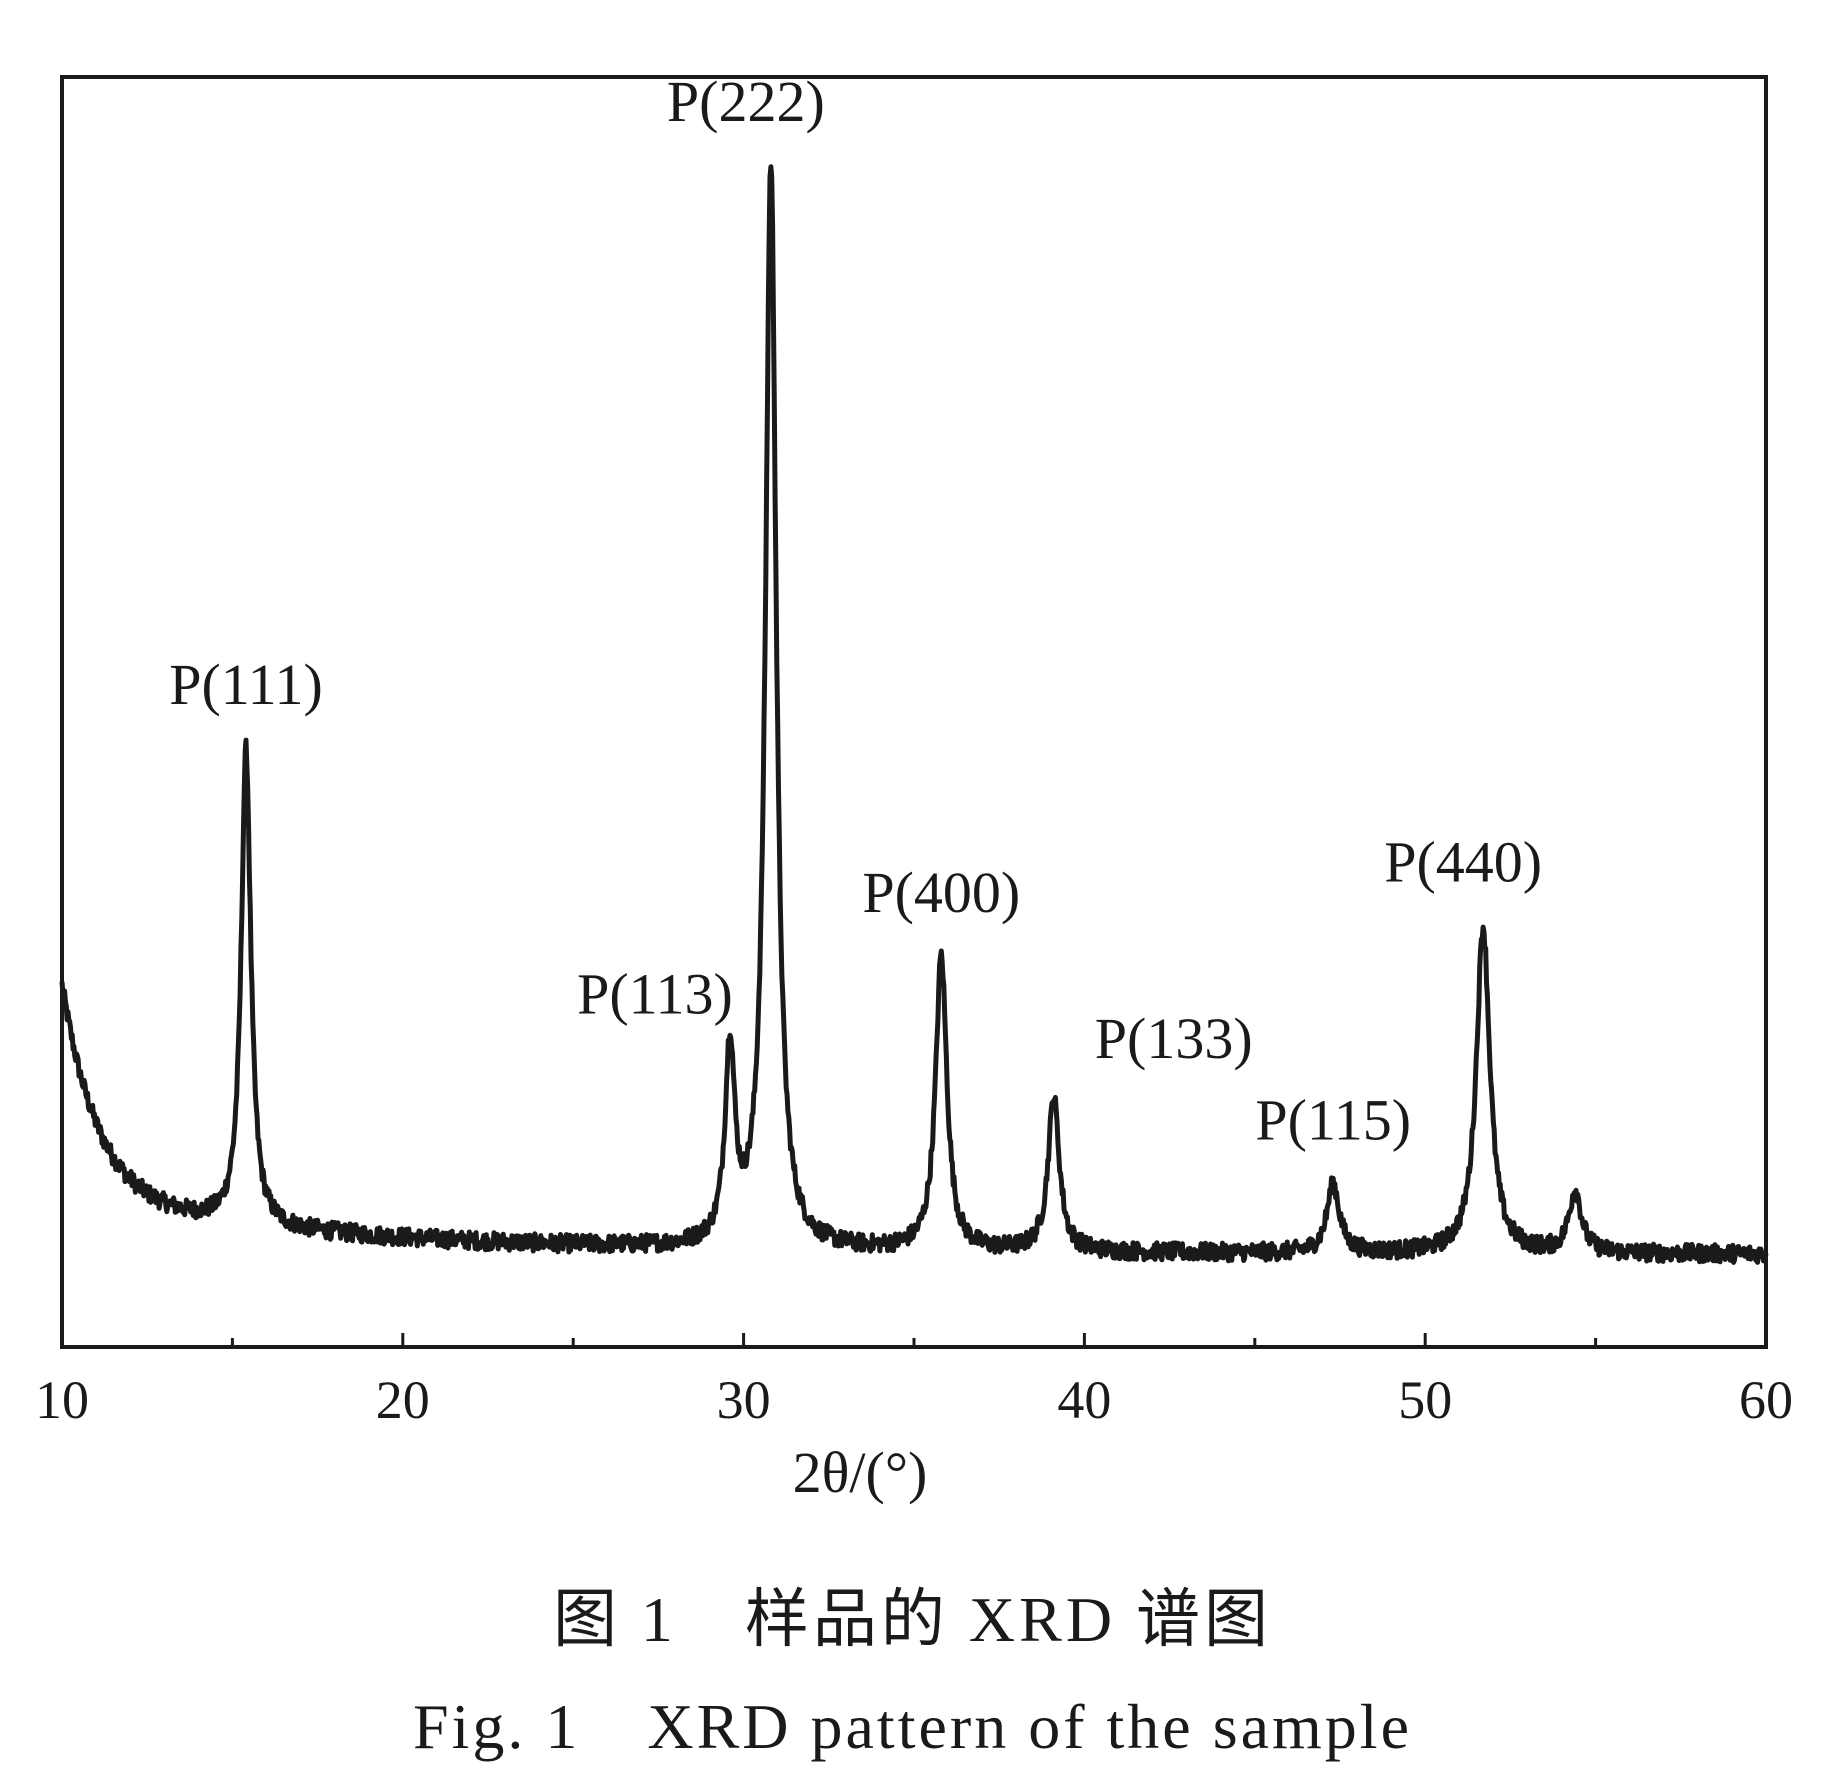  Describe the element at coordinates (62, 1400) in the screenshot. I see `x-tick-label-10: 10` at that location.